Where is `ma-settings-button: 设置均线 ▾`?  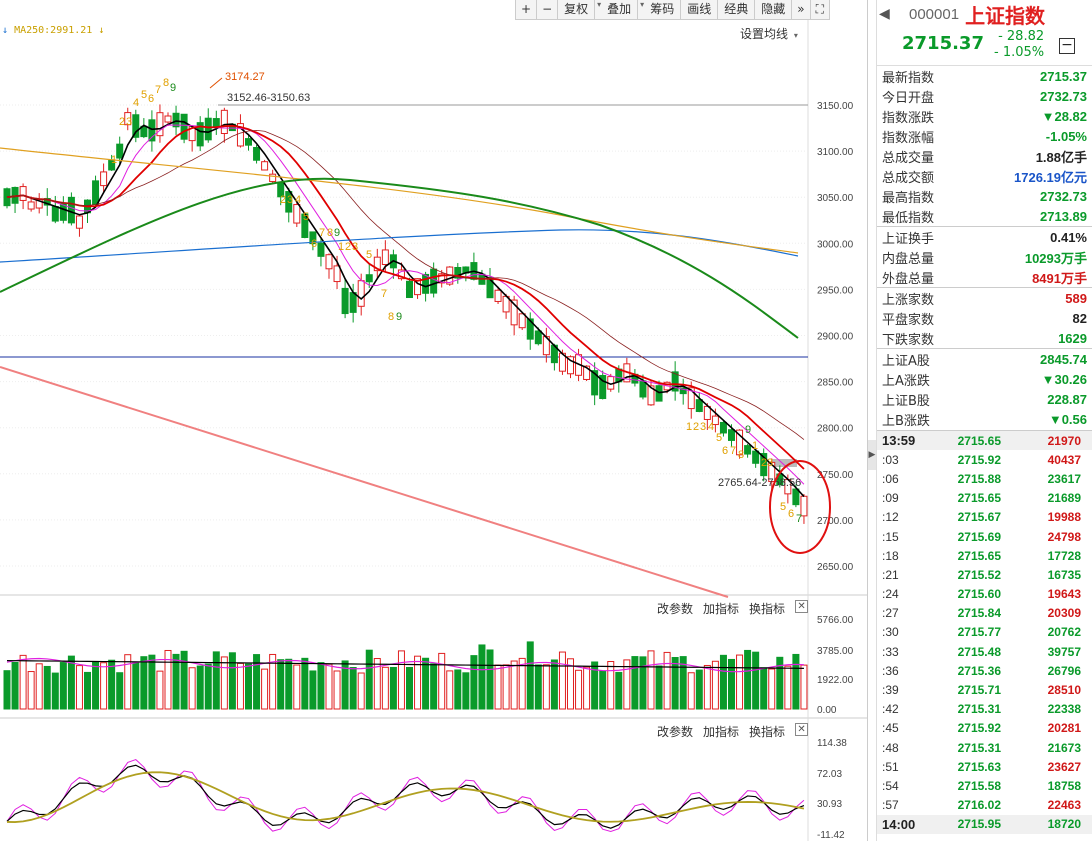
ma-settings-button: 设置均线 ▾ is located at coordinates (769, 33).